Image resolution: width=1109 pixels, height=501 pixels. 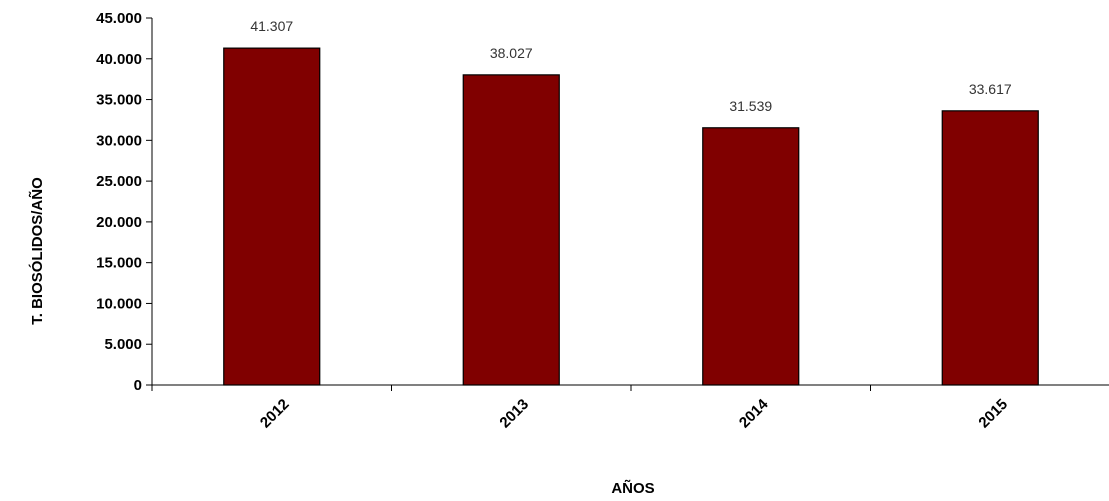 What do you see at coordinates (990, 89) in the screenshot?
I see `data-label: 33.617` at bounding box center [990, 89].